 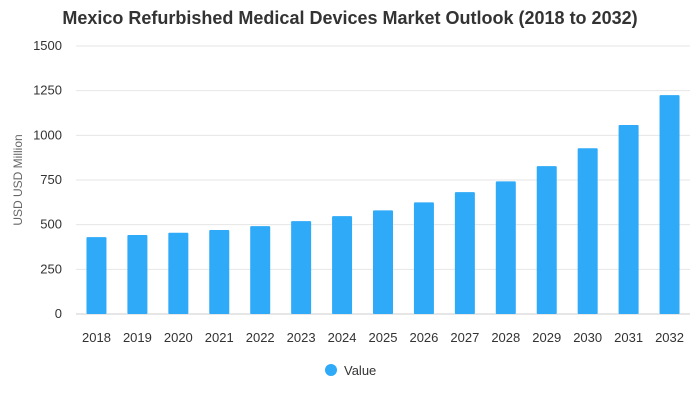 What do you see at coordinates (18, 179) in the screenshot?
I see `y-axis-title: USD USD Million` at bounding box center [18, 179].